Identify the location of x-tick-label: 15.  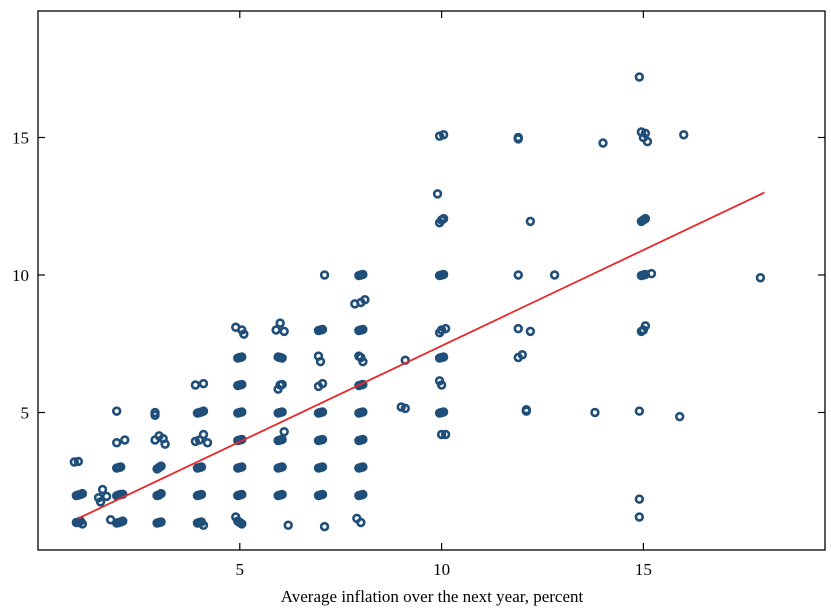
(643, 569).